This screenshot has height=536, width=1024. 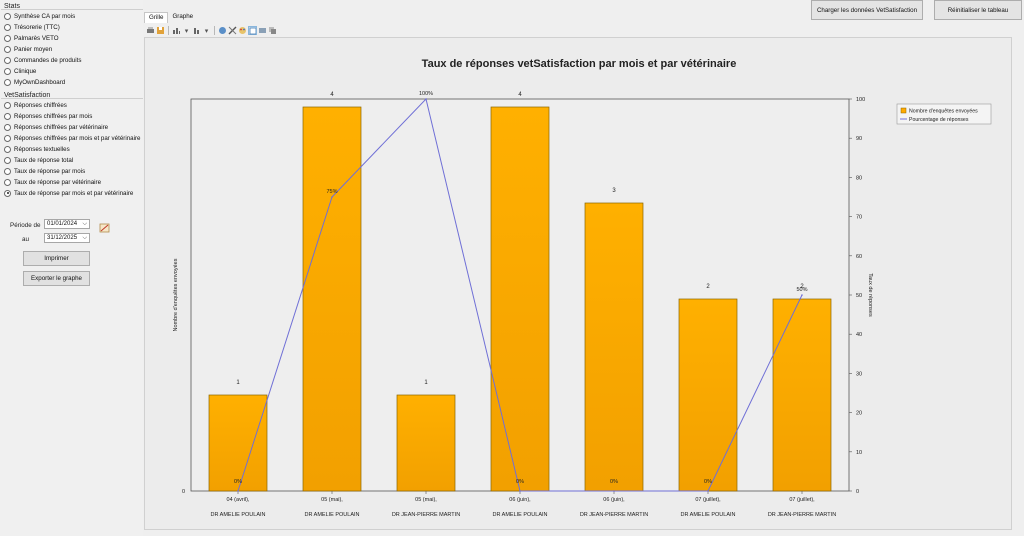 I want to click on vet-group, so click(x=72, y=98).